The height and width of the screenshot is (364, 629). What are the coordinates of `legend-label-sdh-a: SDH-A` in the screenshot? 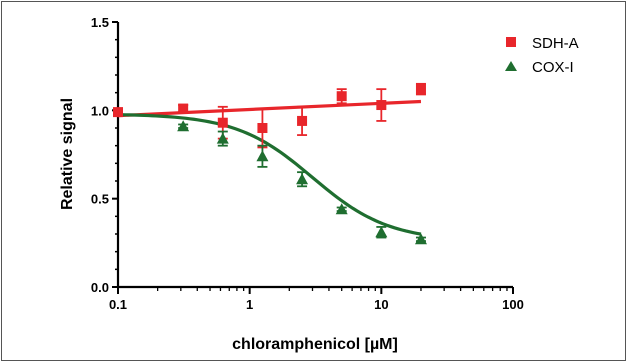 It's located at (555, 43).